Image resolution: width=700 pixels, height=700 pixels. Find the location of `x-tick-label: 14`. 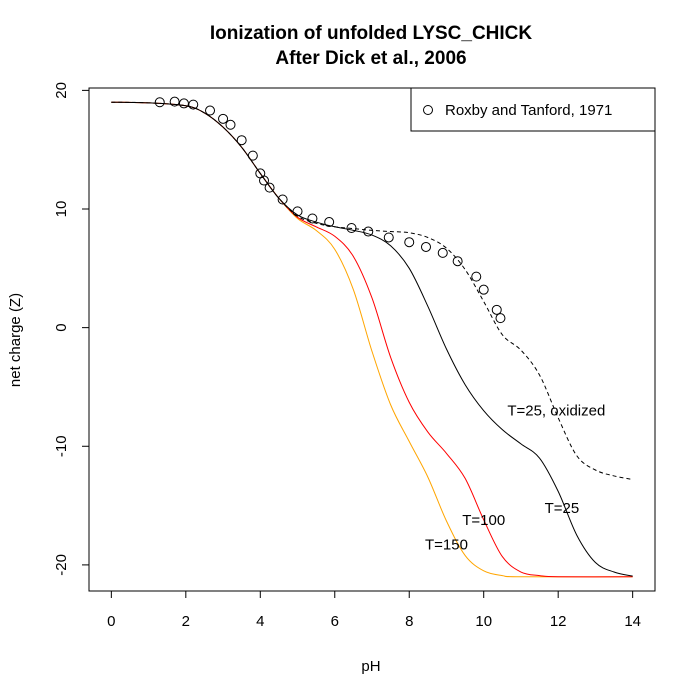

x-tick-label: 14 is located at coordinates (632, 621).